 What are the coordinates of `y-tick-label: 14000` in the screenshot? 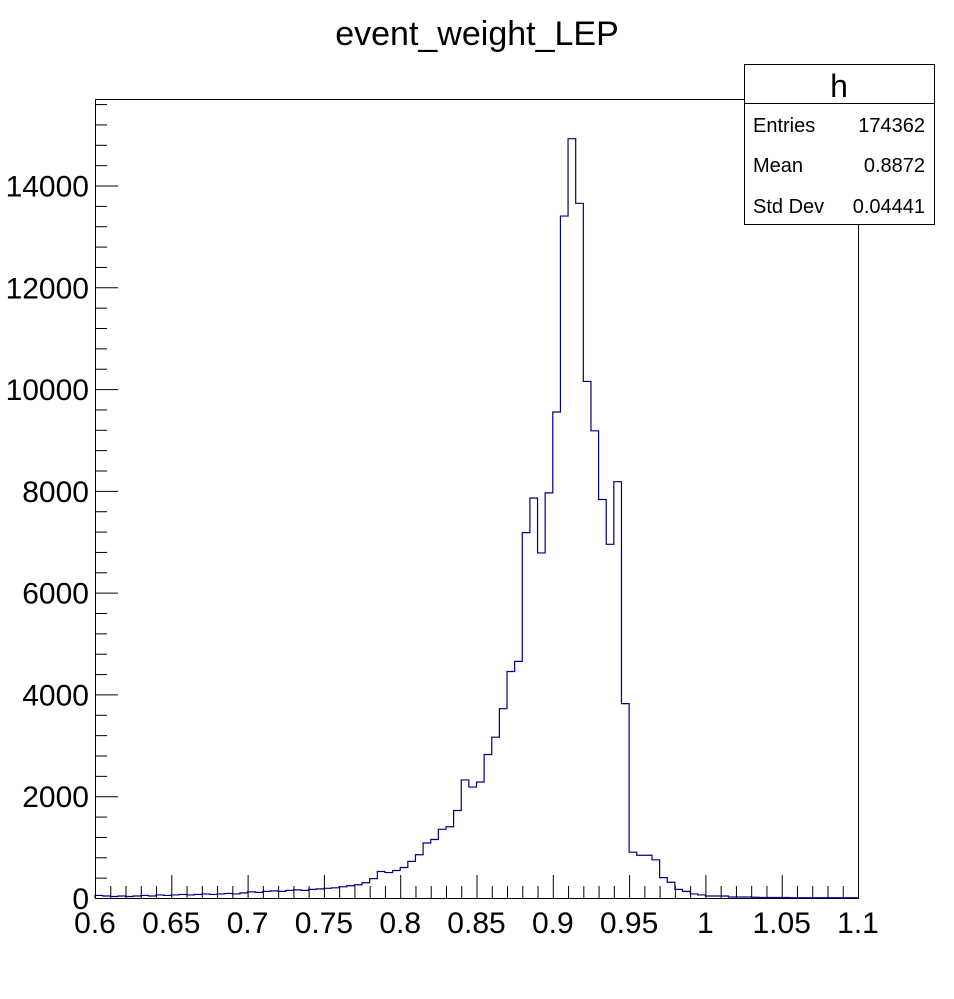 It's located at (47, 187).